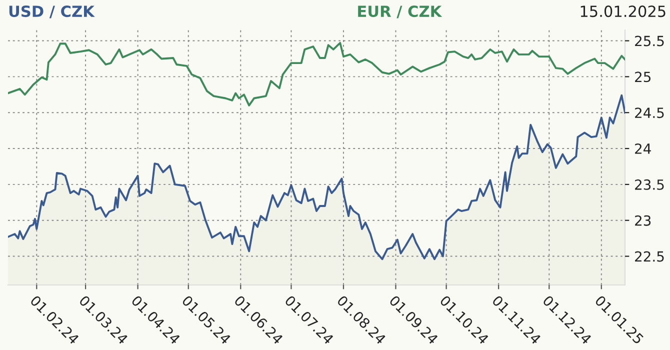 Image resolution: width=670 pixels, height=350 pixels. I want to click on series-label: EUR / CZK, so click(400, 12).